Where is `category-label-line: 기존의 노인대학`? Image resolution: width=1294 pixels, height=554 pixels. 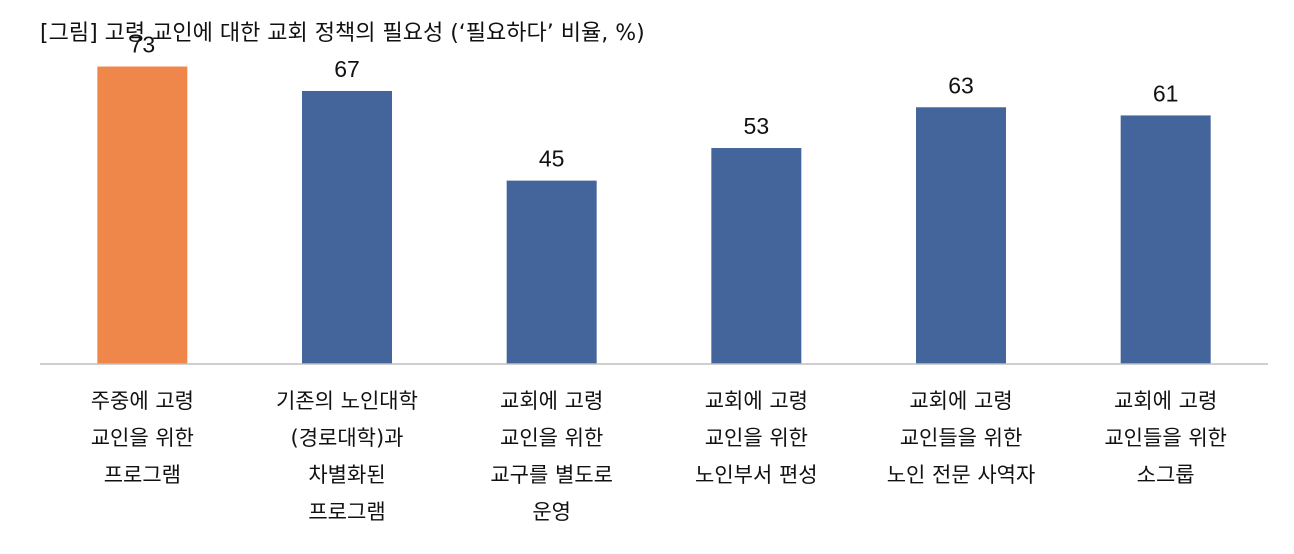
category-label-line: 기존의 노인대학 is located at coordinates (347, 401).